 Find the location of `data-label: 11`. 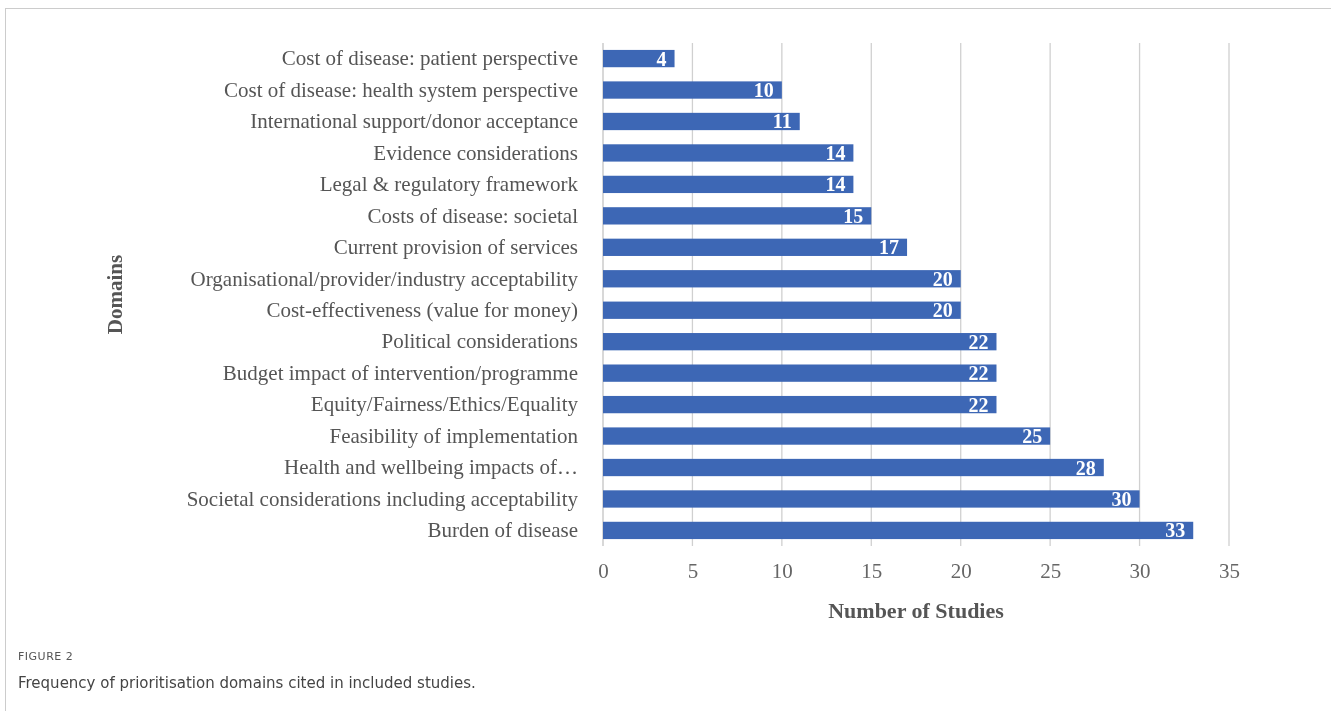

data-label: 11 is located at coordinates (782, 121).